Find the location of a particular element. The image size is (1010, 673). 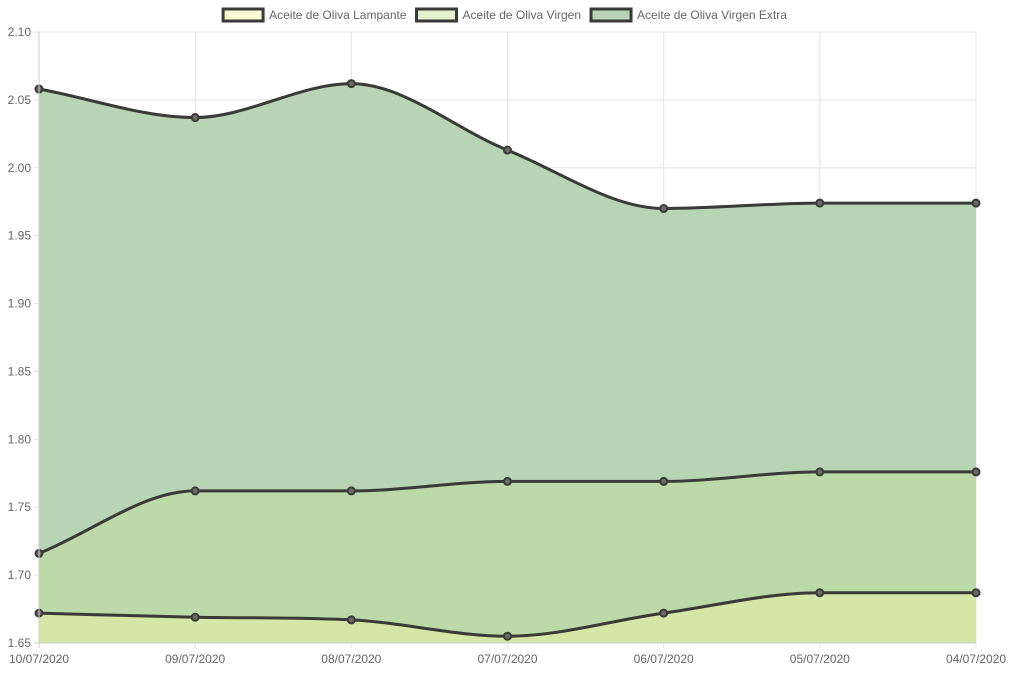

y-tick-label: 1.95 is located at coordinates (20, 236).